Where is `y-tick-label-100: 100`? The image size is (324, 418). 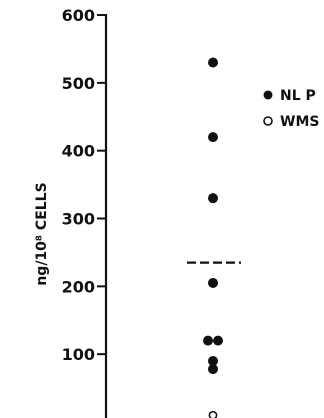
y-tick-label-100: 100 is located at coordinates (78, 354).